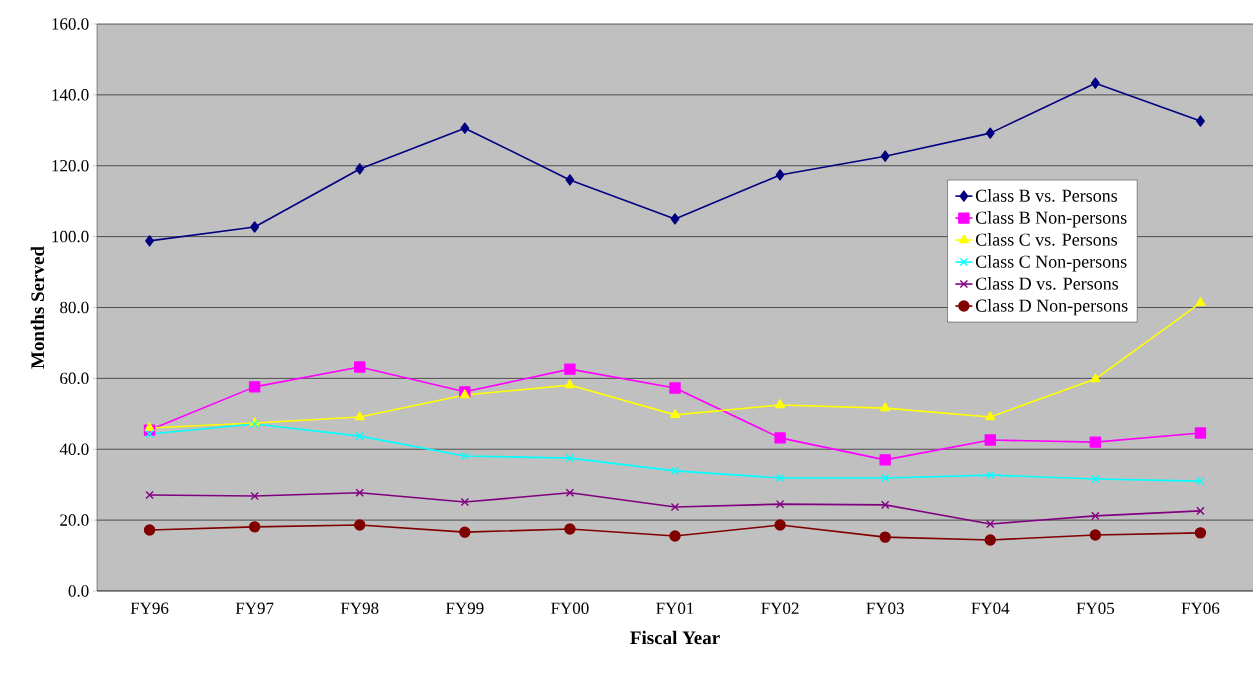 The image size is (1256, 679). Describe the element at coordinates (780, 608) in the screenshot. I see `x-tick-label: FY02` at that location.